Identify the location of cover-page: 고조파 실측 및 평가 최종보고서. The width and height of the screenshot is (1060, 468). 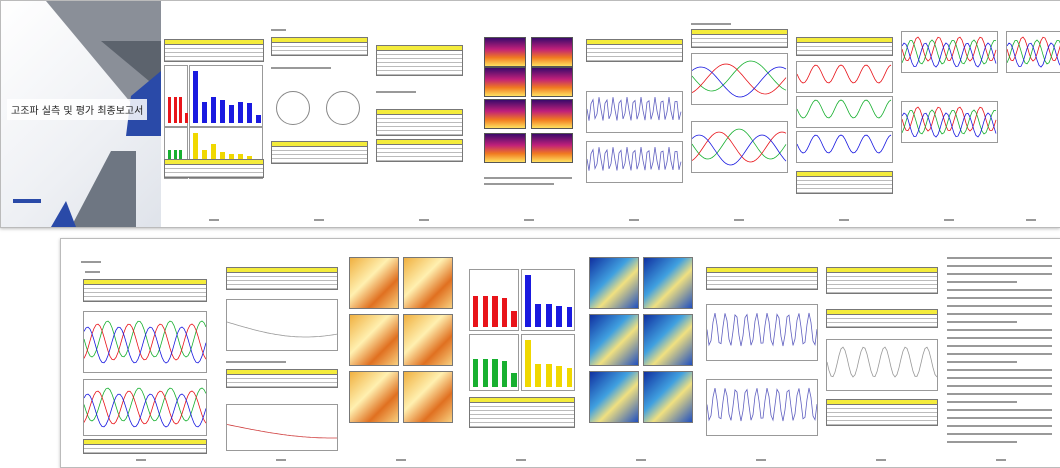
(81, 114).